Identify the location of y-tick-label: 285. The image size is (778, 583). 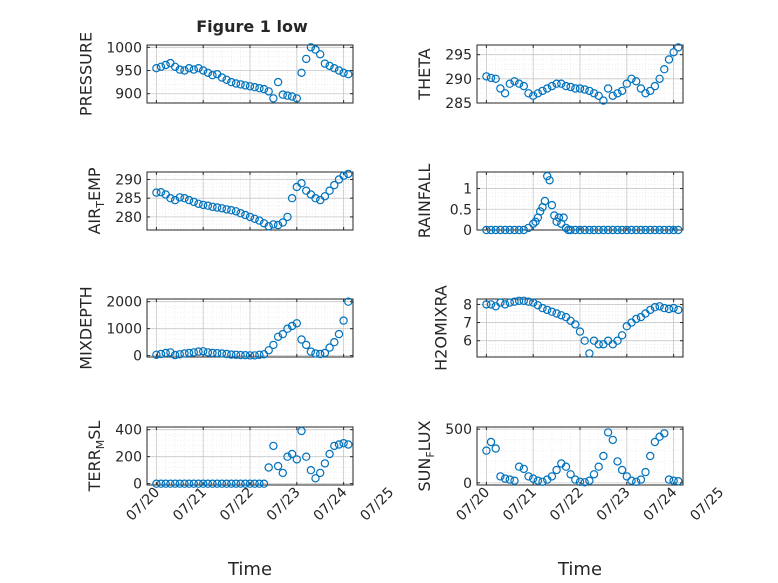
(128, 199).